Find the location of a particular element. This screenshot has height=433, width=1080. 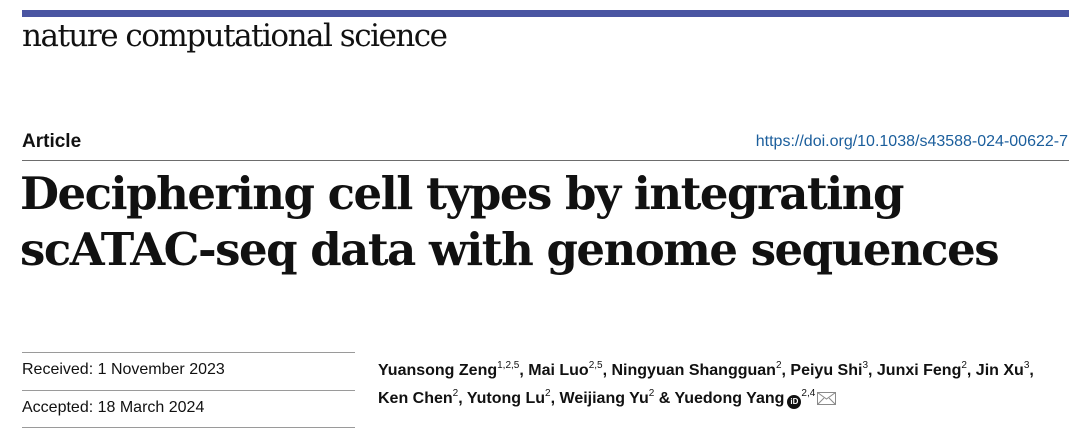

accepted-date-row: Accepted: 18 March 2024 is located at coordinates (188, 409).